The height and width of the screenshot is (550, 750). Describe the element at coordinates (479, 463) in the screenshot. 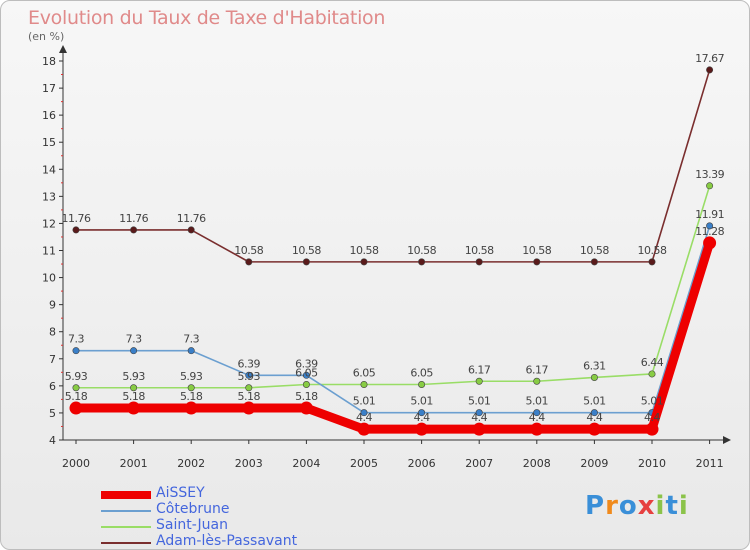

I see `x-tick-label: 2007` at that location.